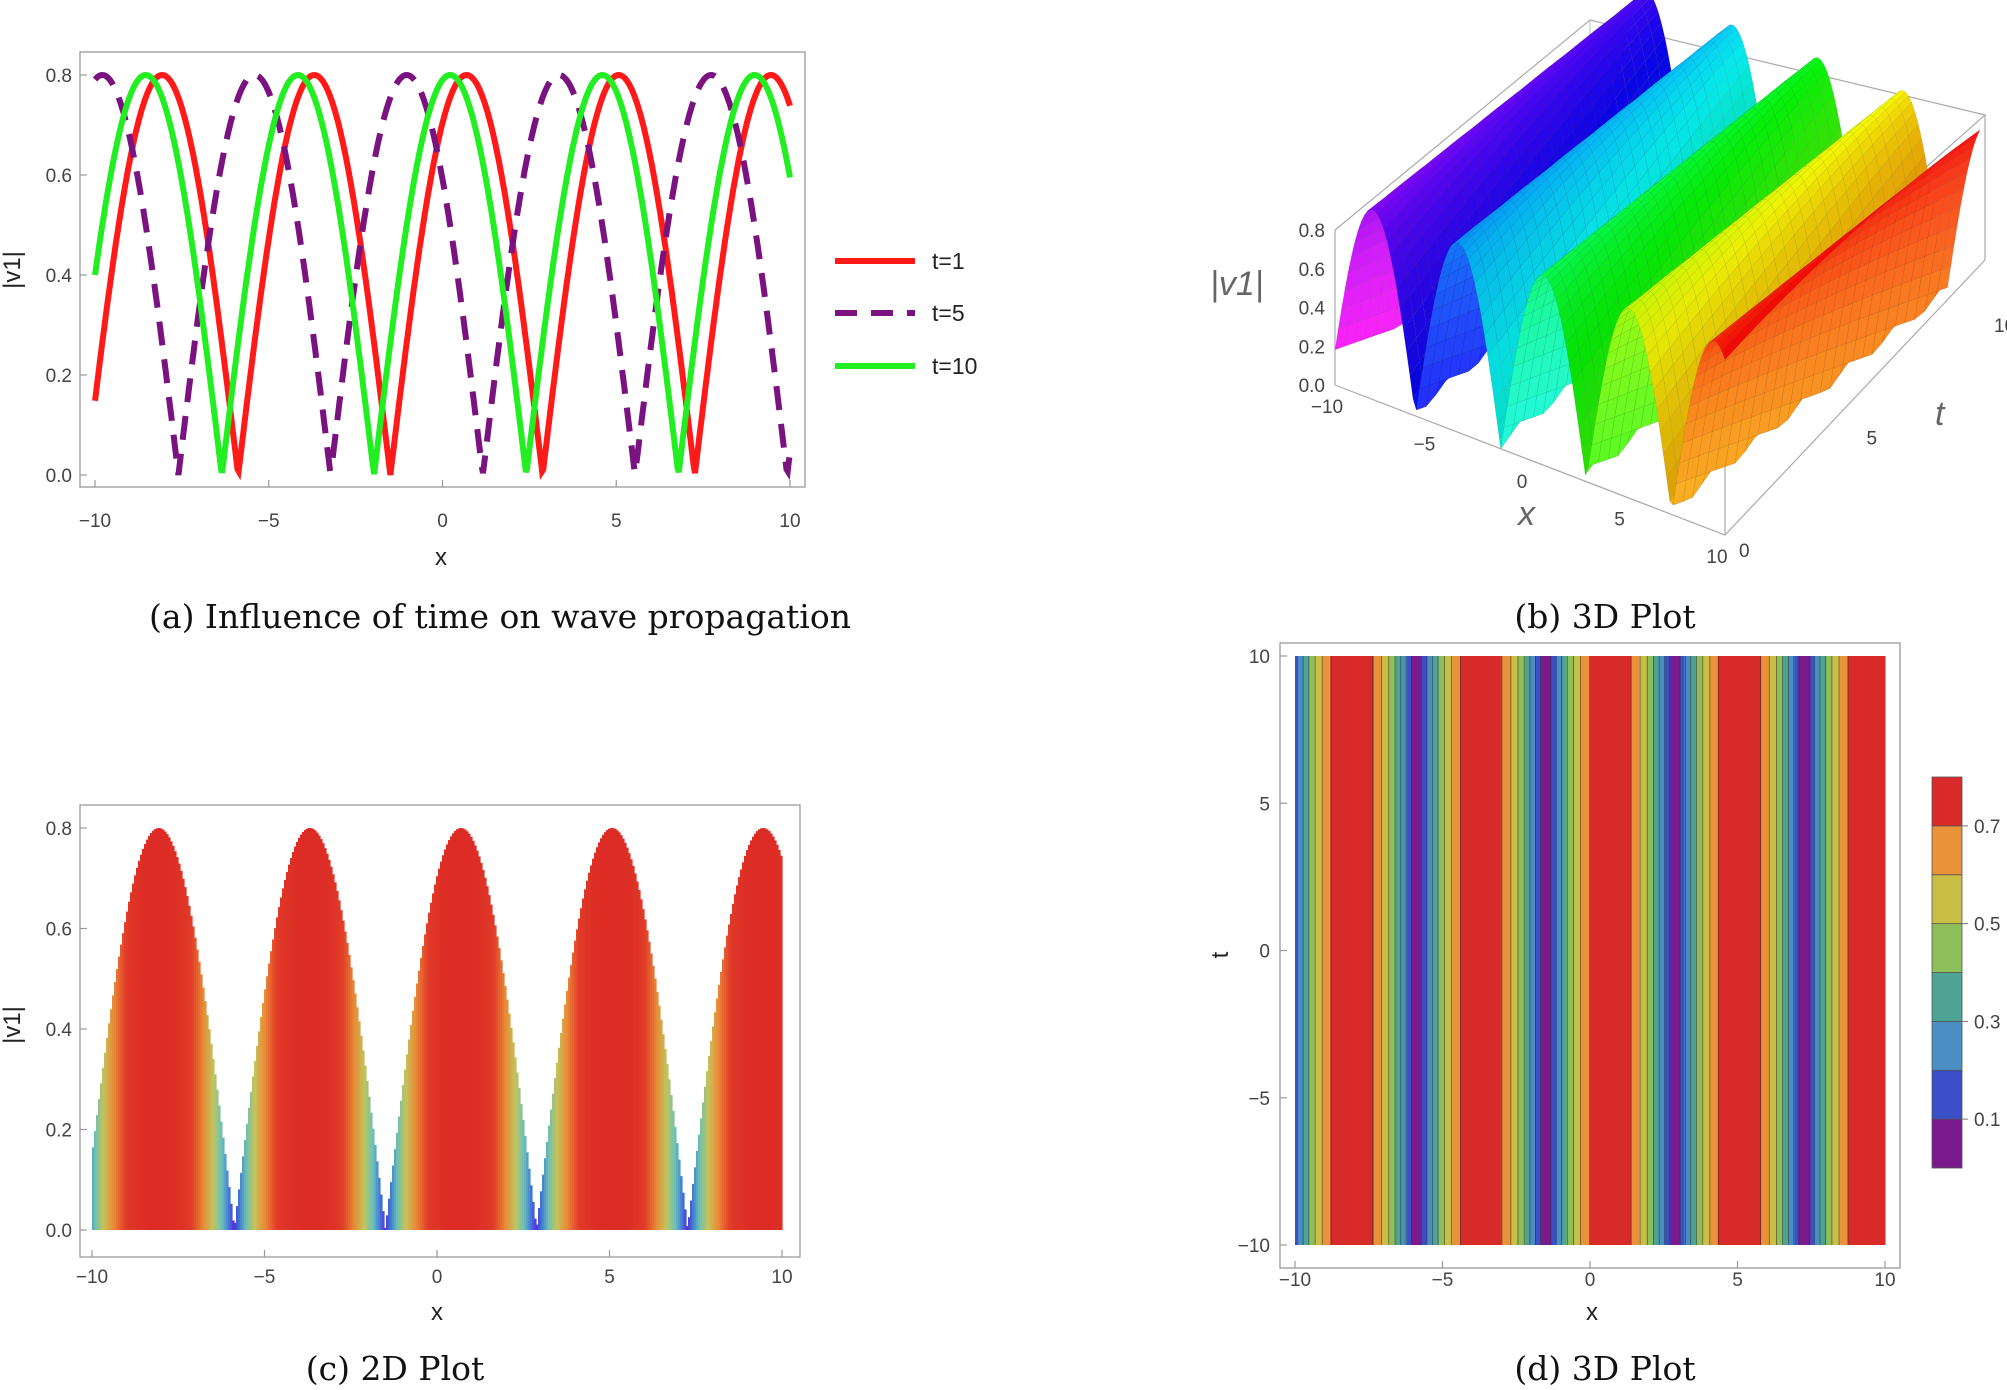 The image size is (2007, 1390). Describe the element at coordinates (1592, 1312) in the screenshot. I see `panel-d-xlabel: x` at that location.